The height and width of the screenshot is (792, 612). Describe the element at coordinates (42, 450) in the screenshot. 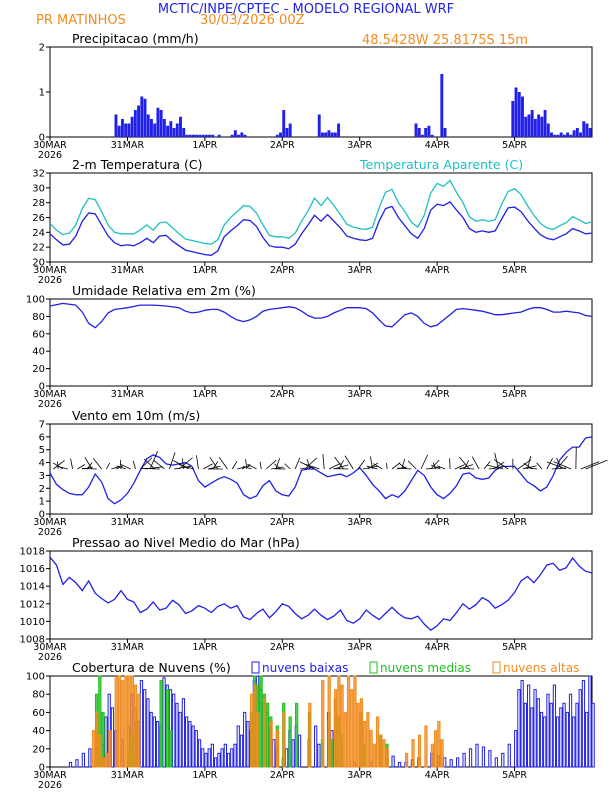

I see `y-tick-label: 5` at that location.